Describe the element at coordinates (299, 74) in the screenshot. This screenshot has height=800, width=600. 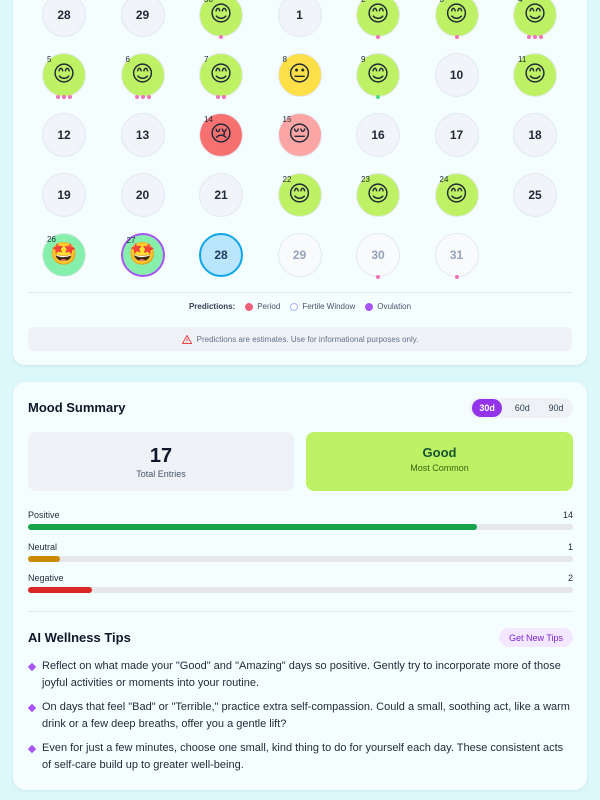
I see `mood-emoji: 😐` at that location.